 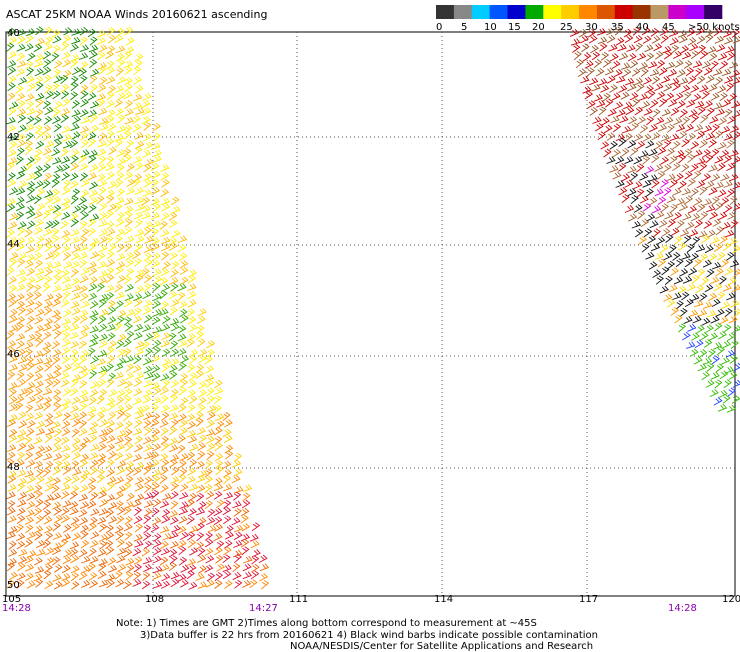 I want to click on lat-label-48: 48, so click(x=13, y=467).